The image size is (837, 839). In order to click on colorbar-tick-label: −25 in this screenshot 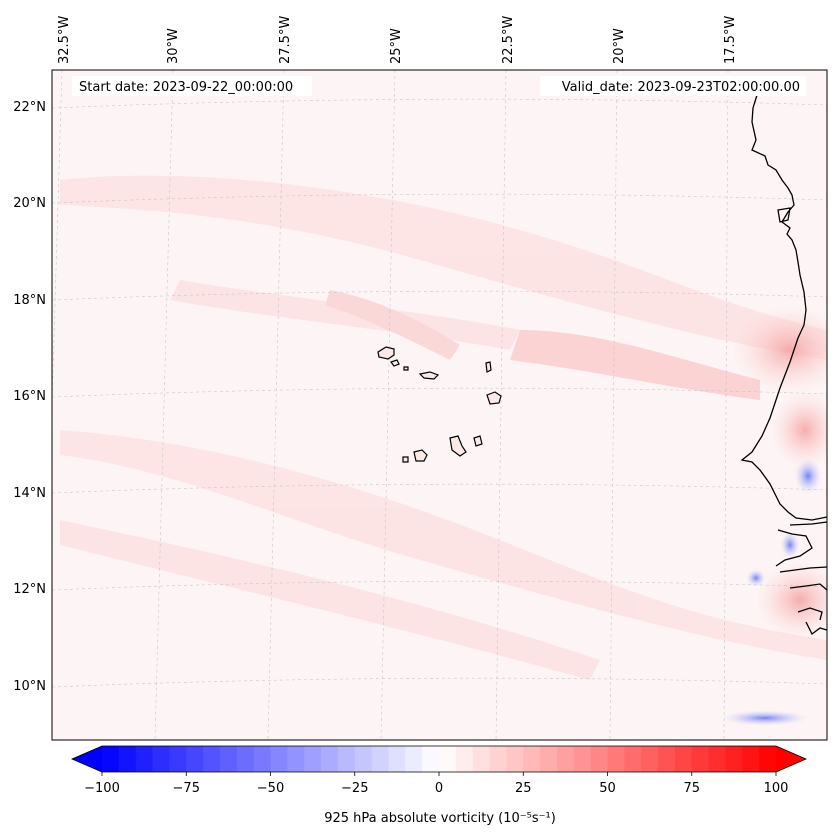, I will do `click(354, 788)`.